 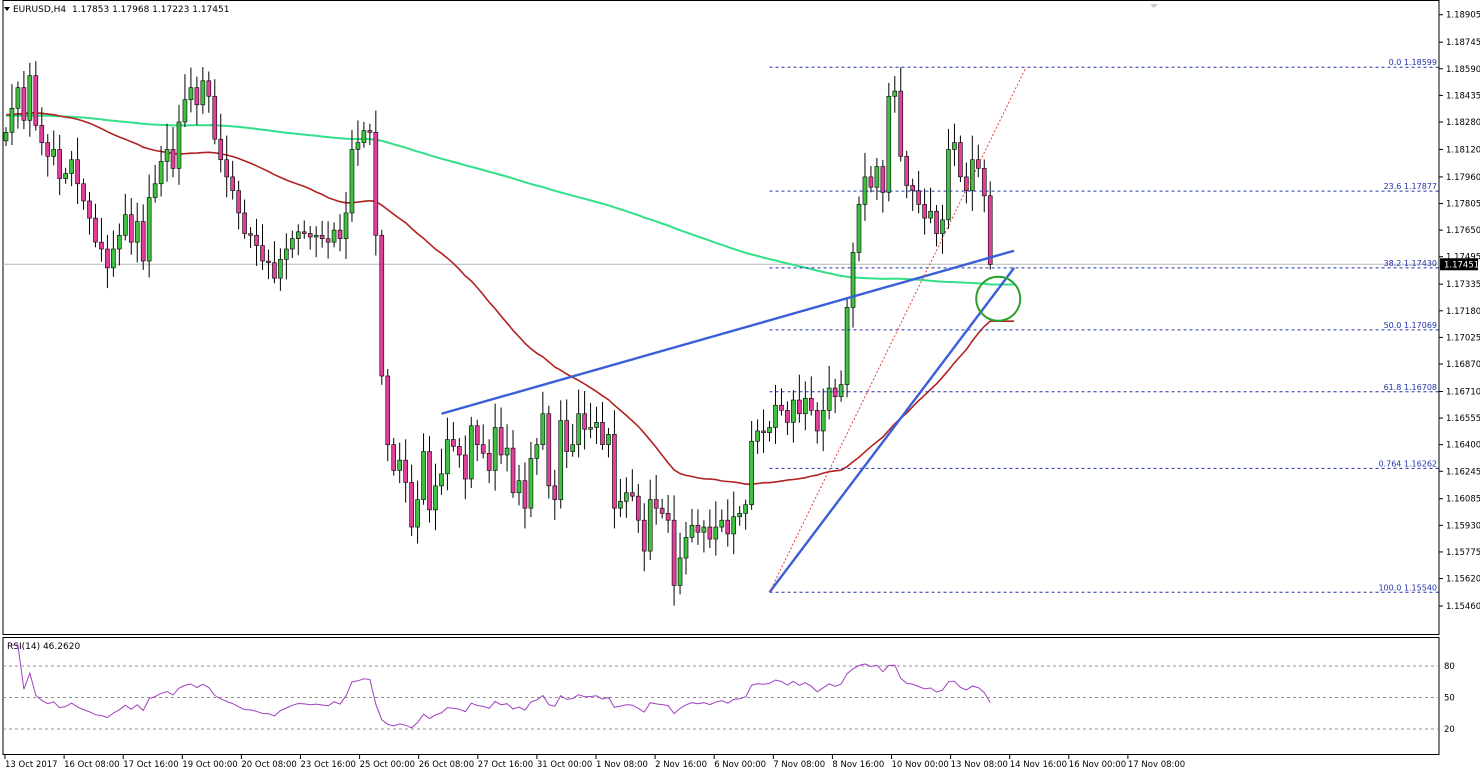 What do you see at coordinates (1463, 43) in the screenshot?
I see `y-tick-label: 1.18745` at bounding box center [1463, 43].